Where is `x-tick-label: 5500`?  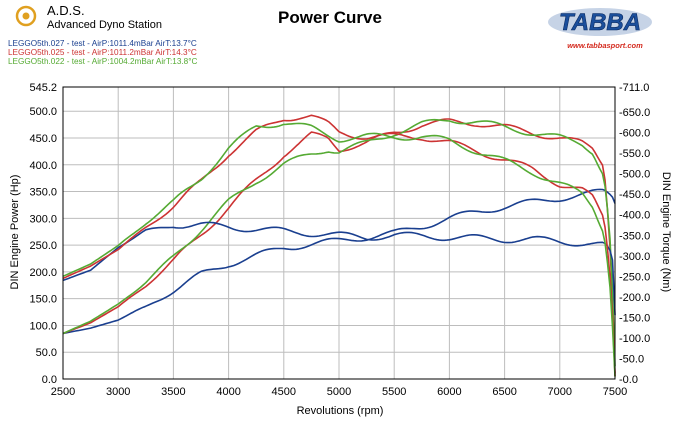 x-tick-label: 5500 is located at coordinates (394, 392).